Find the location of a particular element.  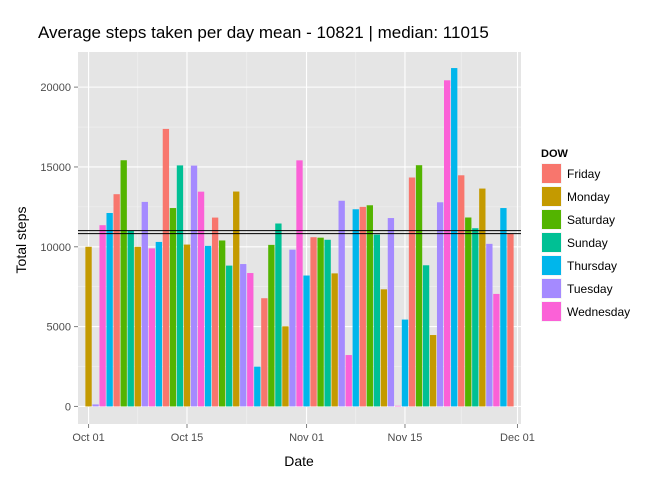

y-axis: 0 5000 10000 15000 20000 is located at coordinates (59, 247).